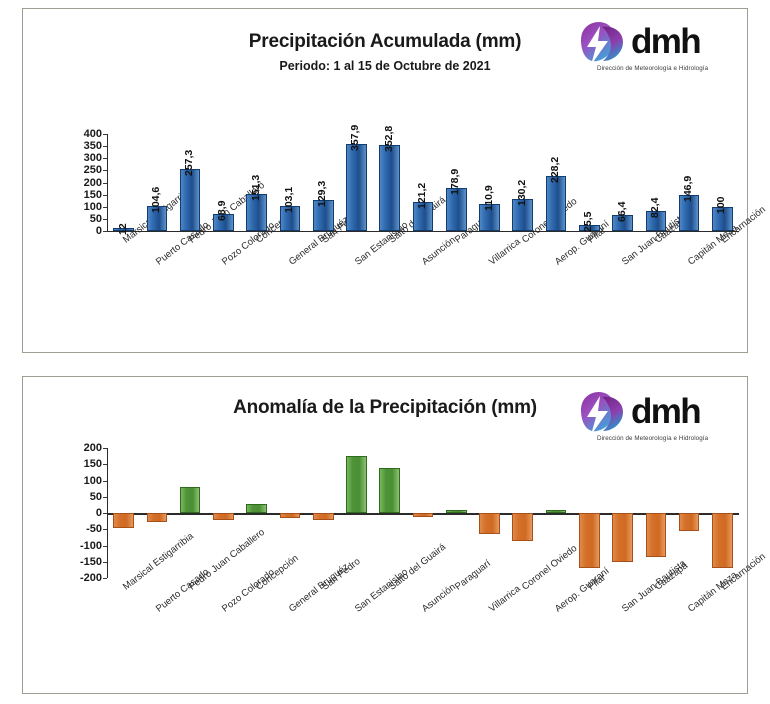  Describe the element at coordinates (582, 590) in the screenshot. I see `x-axis-category-label: Aerop. Guaraní` at that location.